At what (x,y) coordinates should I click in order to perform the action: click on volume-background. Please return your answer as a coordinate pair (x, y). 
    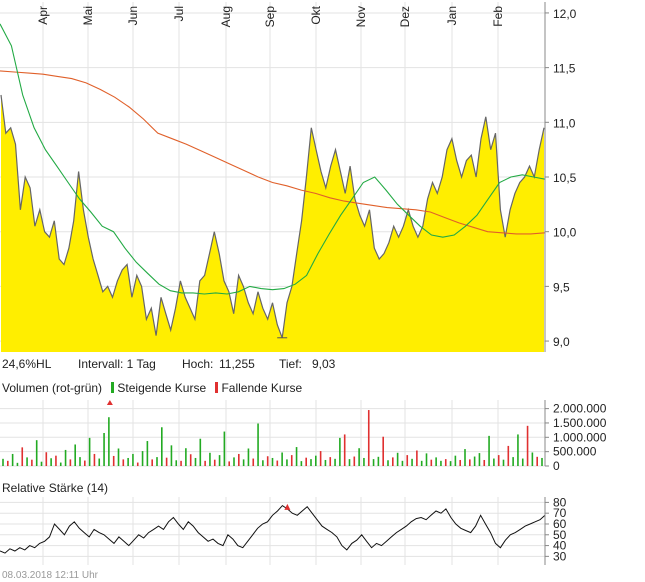
    Looking at the image, I should click on (272, 433).